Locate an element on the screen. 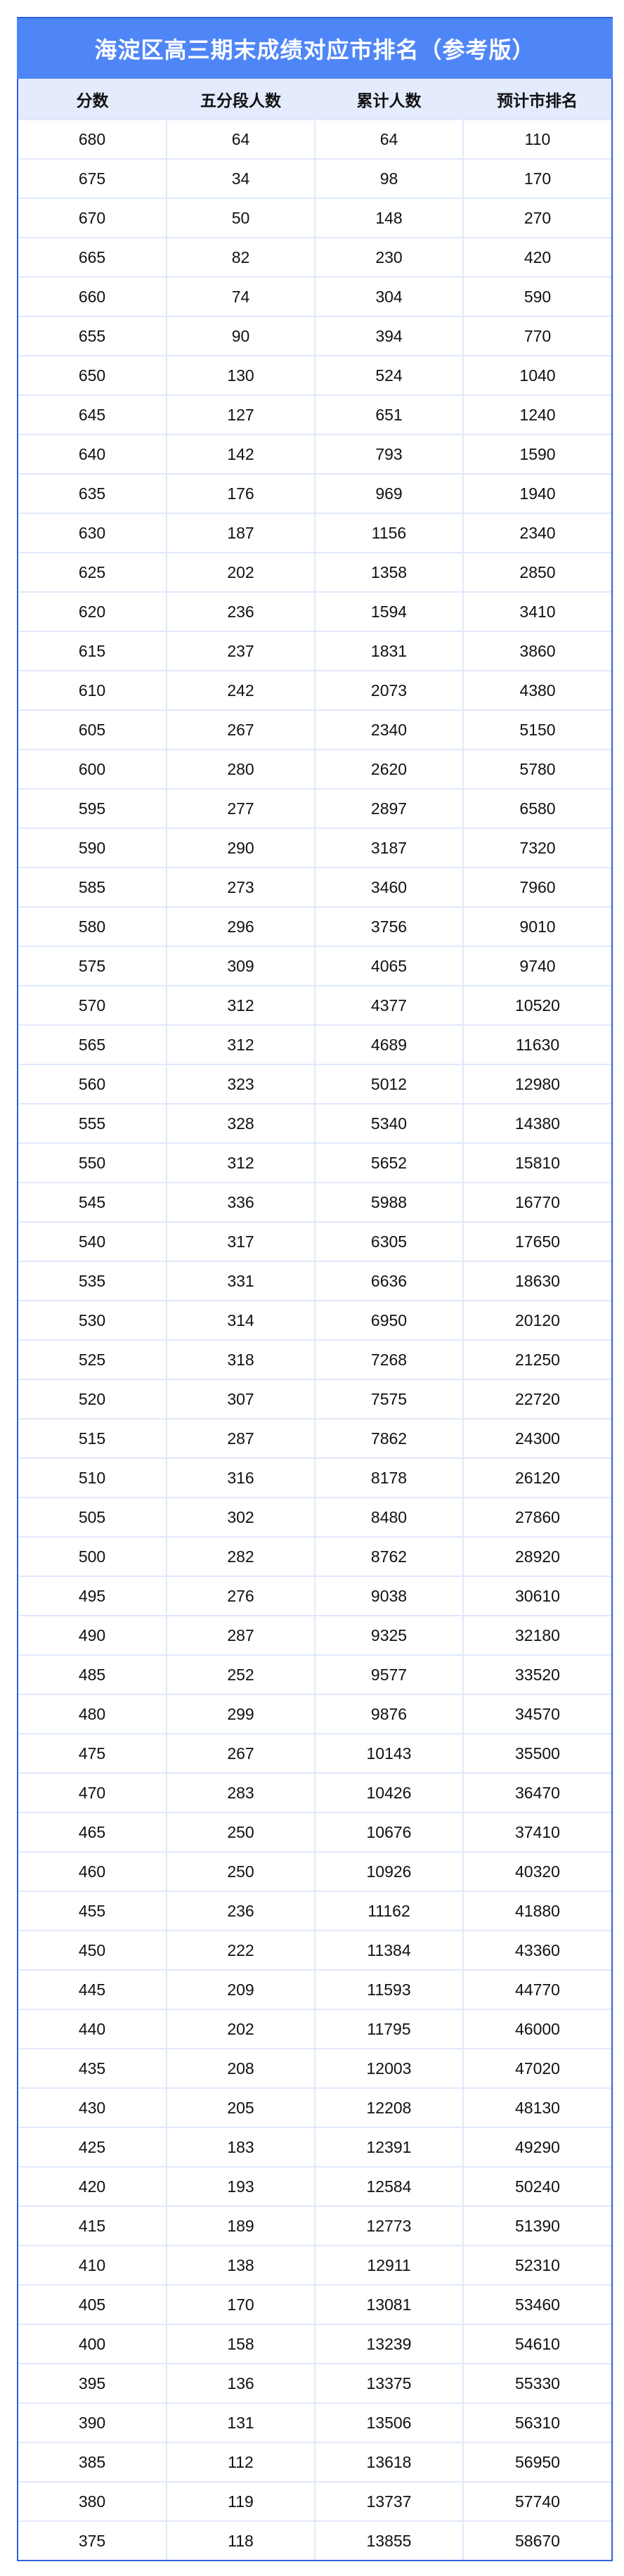 This screenshot has height=2576, width=624. cell-cumulative: 12773 is located at coordinates (389, 2225).